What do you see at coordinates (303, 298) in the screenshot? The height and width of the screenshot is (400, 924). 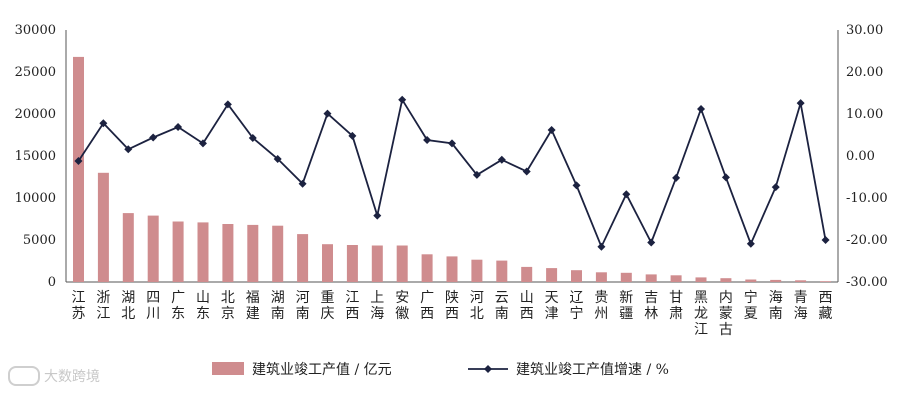 I see `category-label-char: 河` at bounding box center [303, 298].